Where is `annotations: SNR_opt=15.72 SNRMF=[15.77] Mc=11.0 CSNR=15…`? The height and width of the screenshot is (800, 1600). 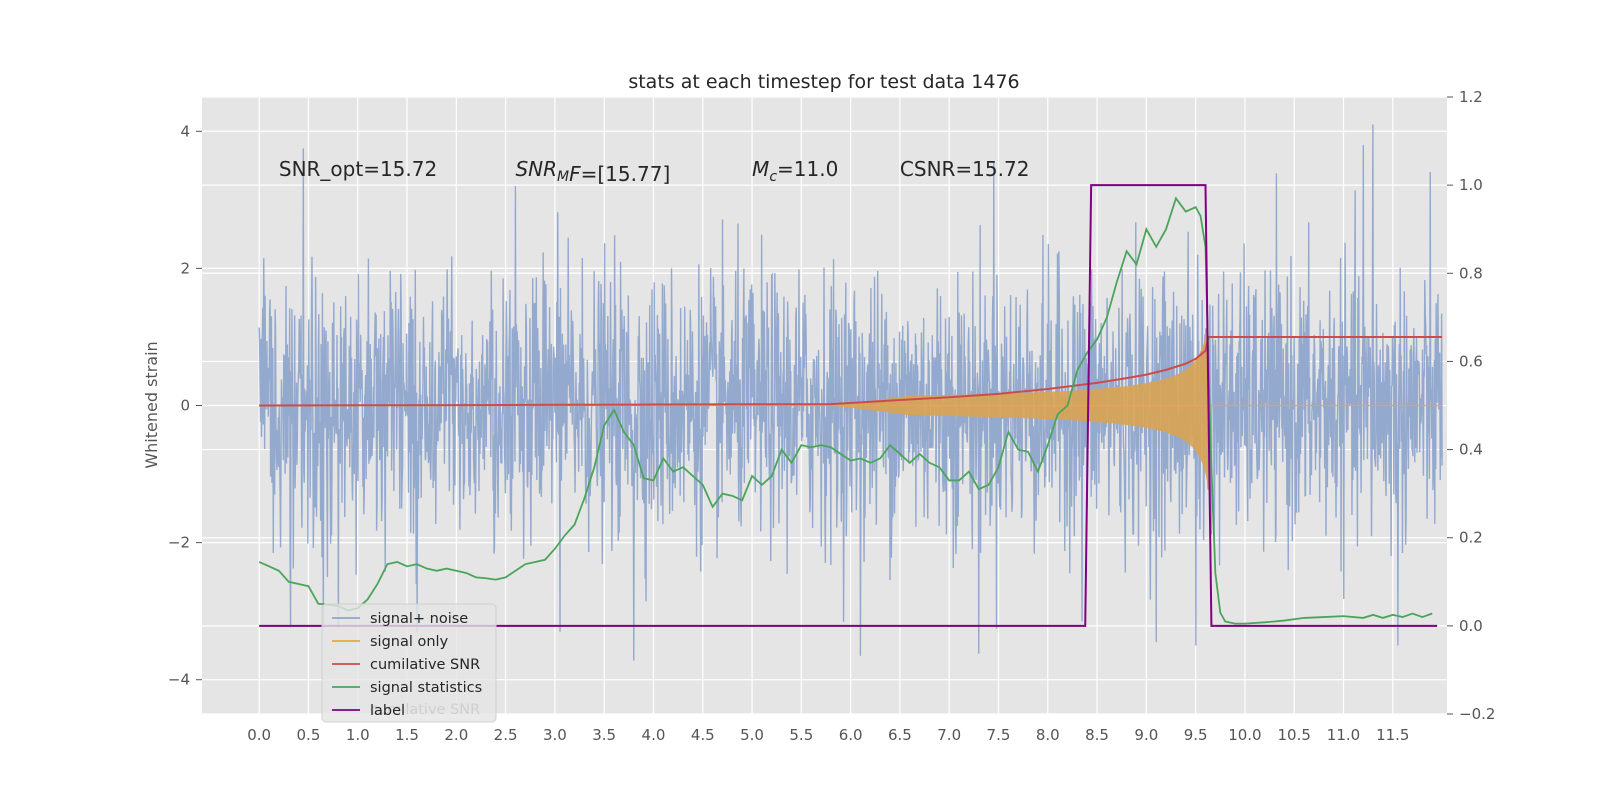
annotations: SNR_opt=15.72 SNRMF=[15.77] Mc=11.0 CSNR=15… is located at coordinates (654, 171).